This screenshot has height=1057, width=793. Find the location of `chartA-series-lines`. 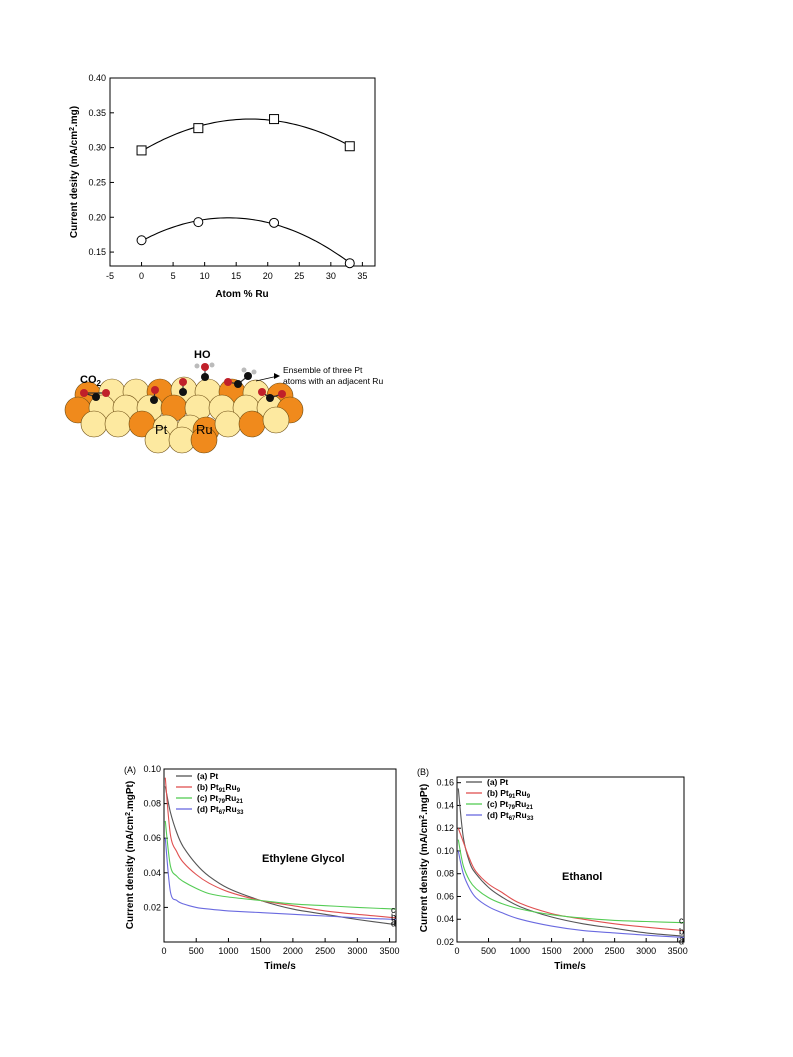

chartA-series-lines is located at coordinates (280, 851).